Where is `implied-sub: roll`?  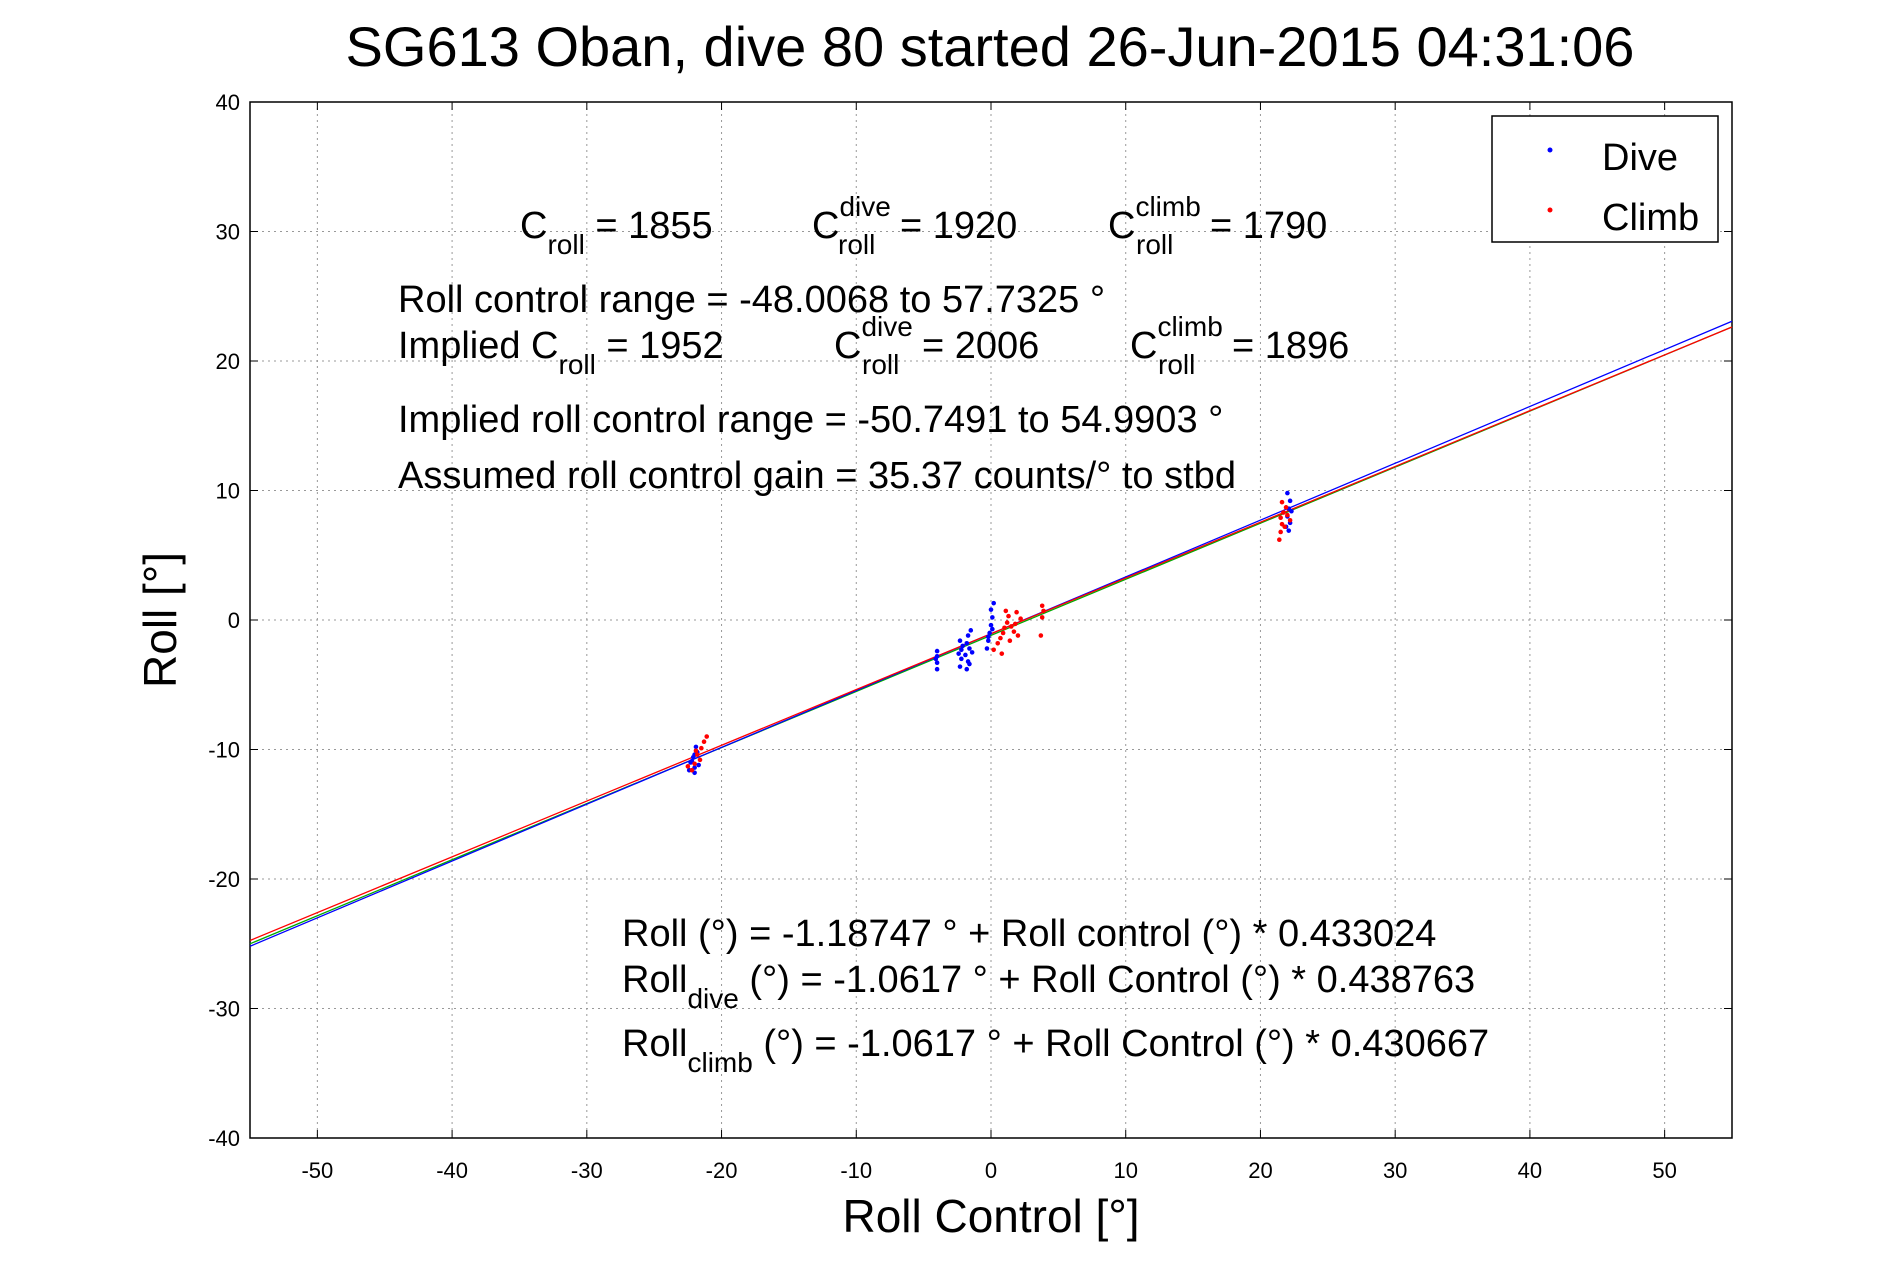
implied-sub: roll is located at coordinates (577, 364).